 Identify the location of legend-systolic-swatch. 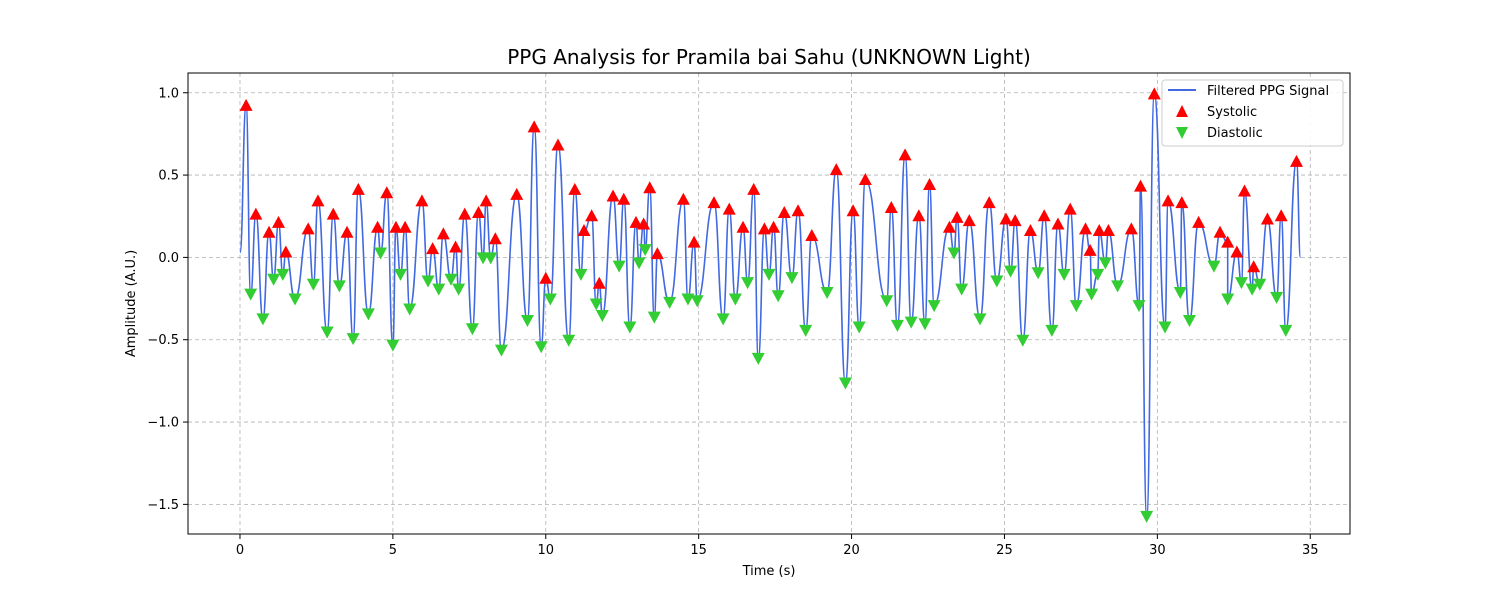
(1182, 111).